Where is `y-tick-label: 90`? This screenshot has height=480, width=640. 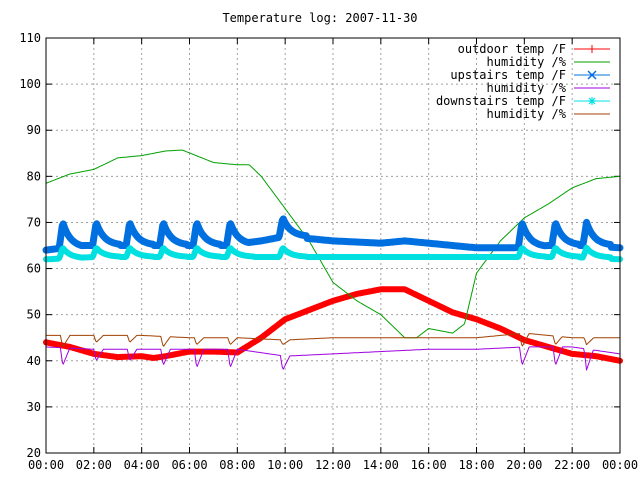
y-tick-label: 90 is located at coordinates (34, 130).